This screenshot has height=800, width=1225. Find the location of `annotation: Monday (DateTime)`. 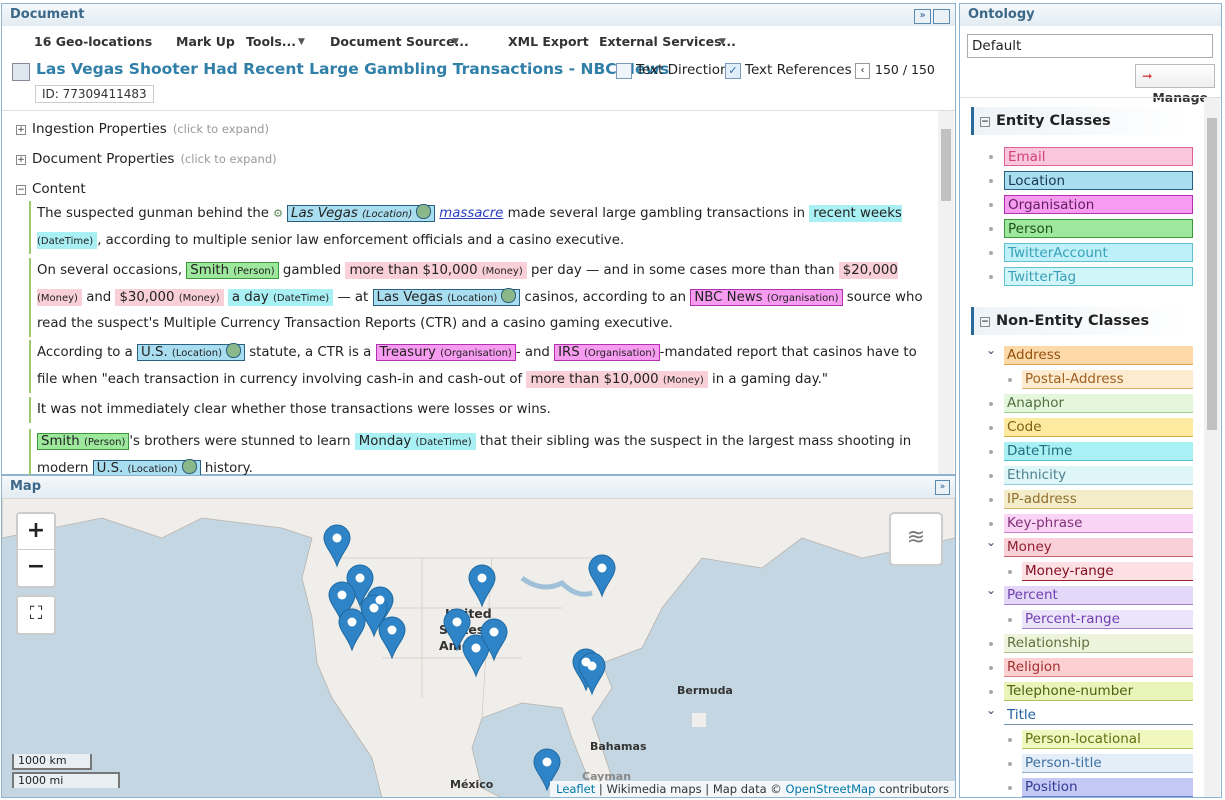

annotation: Monday (DateTime) is located at coordinates (415, 441).